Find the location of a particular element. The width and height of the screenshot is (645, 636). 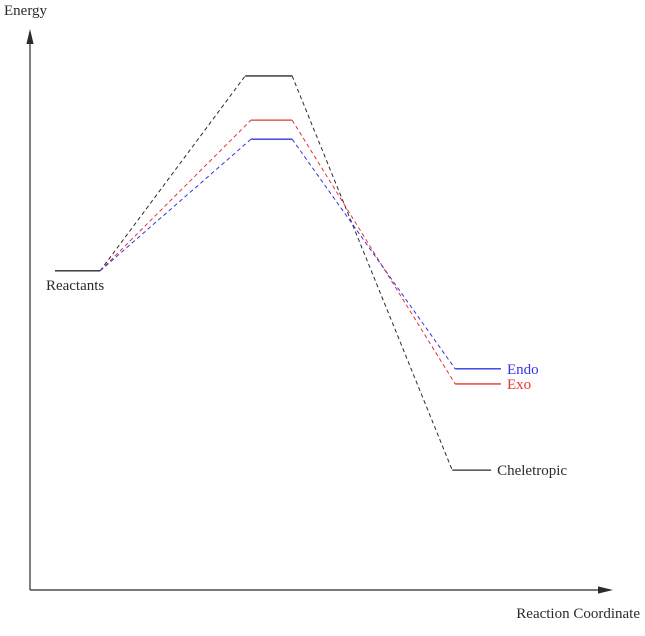

y-axis-label: Energy is located at coordinates (26, 11).